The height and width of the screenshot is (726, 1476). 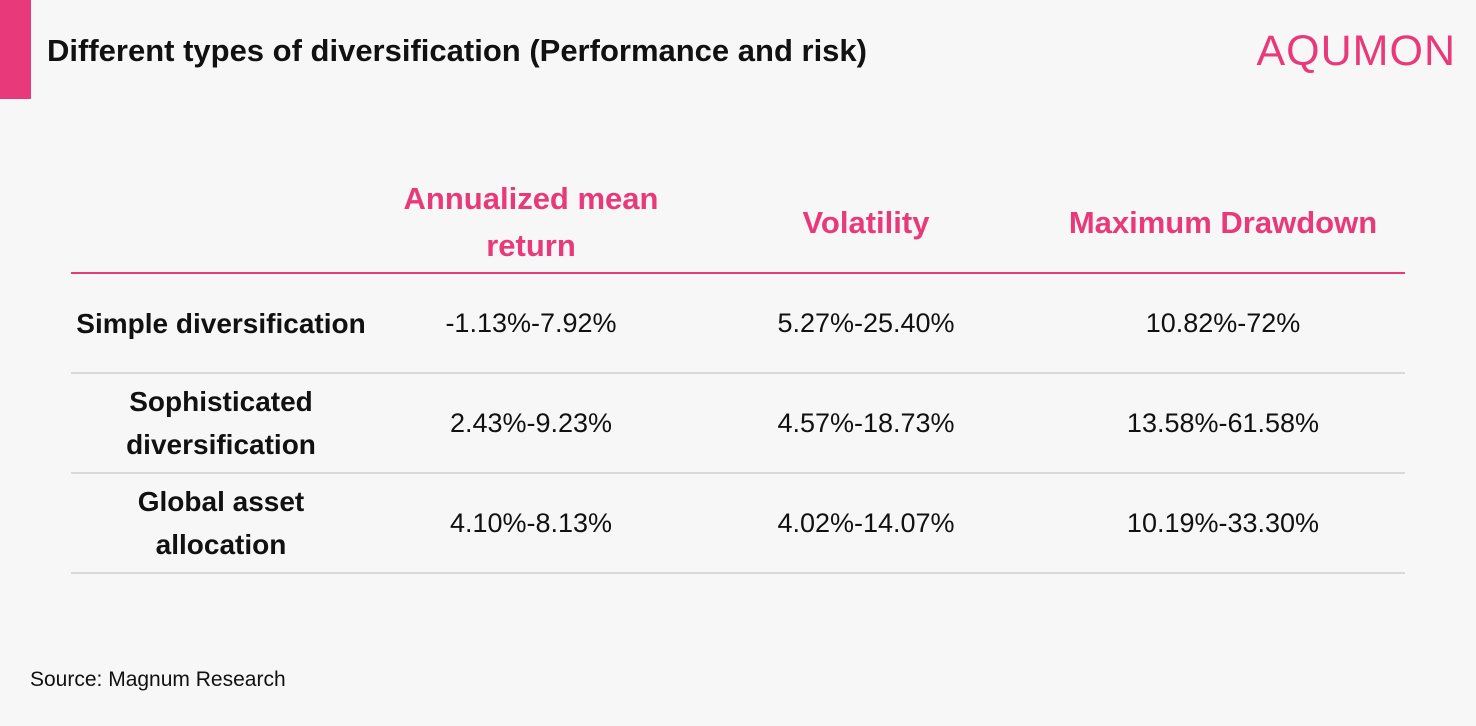 I want to click on column-header-annualized-mean-return: Annualized mean return, so click(x=531, y=222).